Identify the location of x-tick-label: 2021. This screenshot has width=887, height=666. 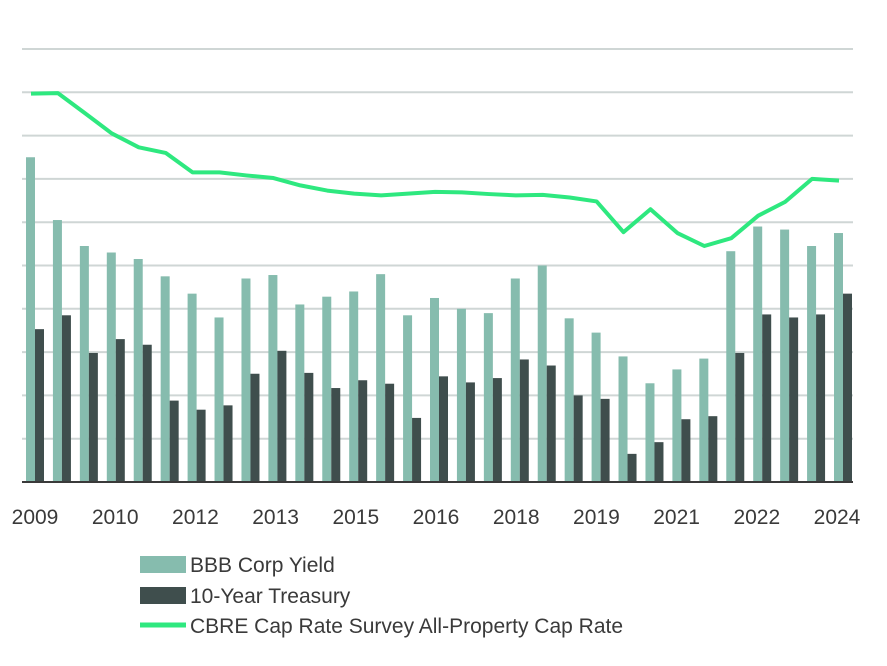
(676, 517).